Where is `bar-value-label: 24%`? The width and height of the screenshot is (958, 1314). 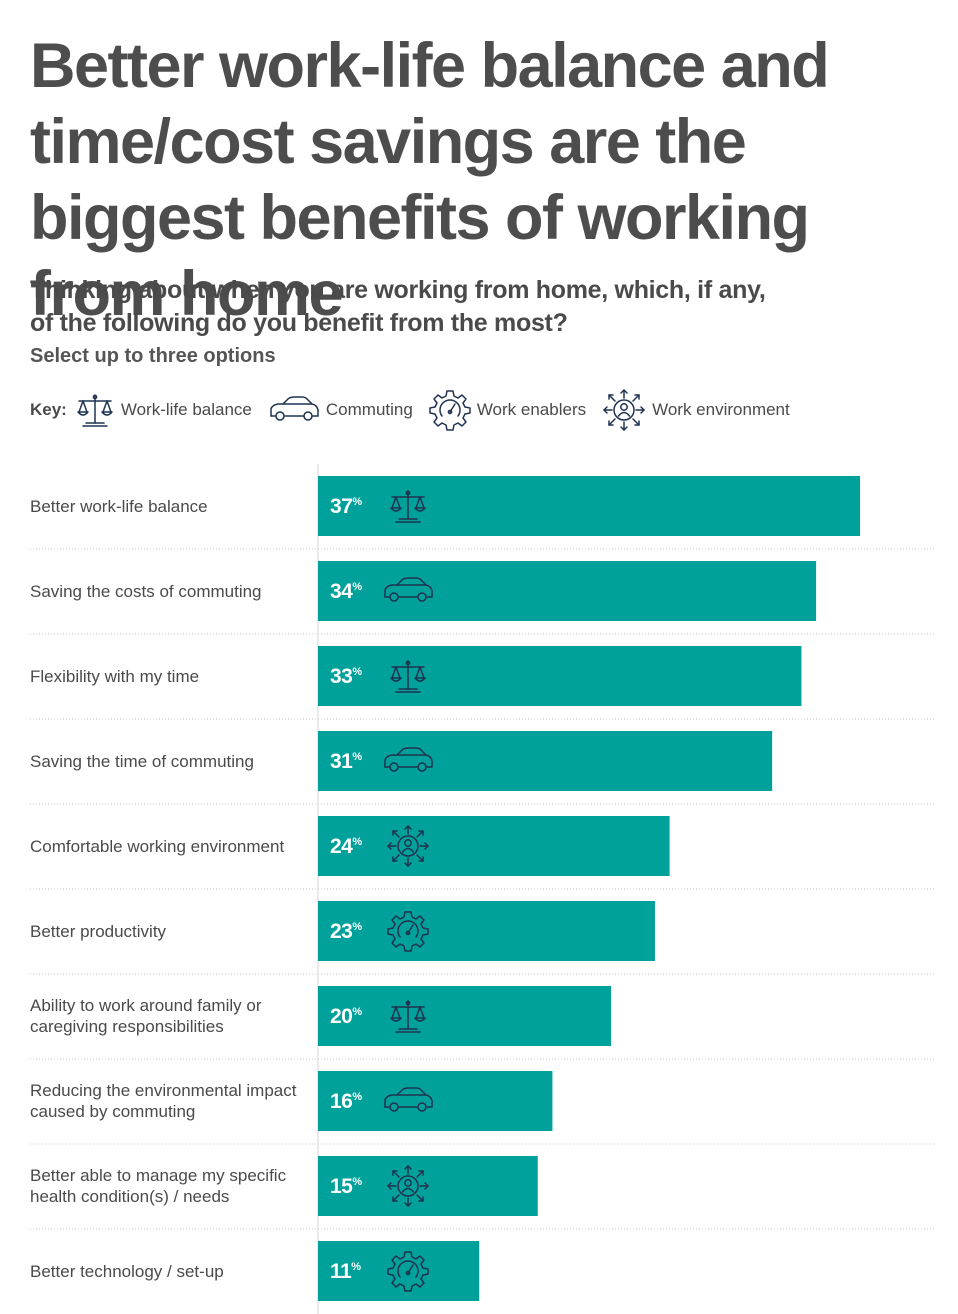
bar-value-label: 24% is located at coordinates (346, 846).